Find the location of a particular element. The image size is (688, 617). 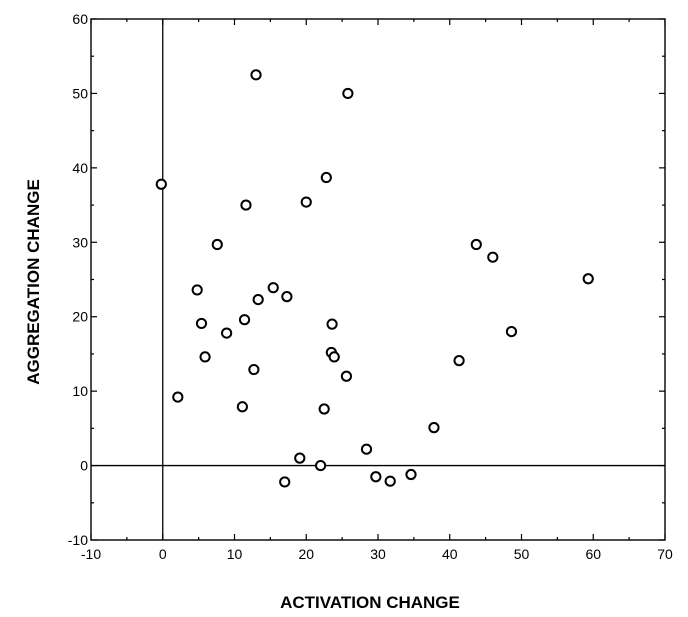

y-tick-label: 10 is located at coordinates (80, 391).